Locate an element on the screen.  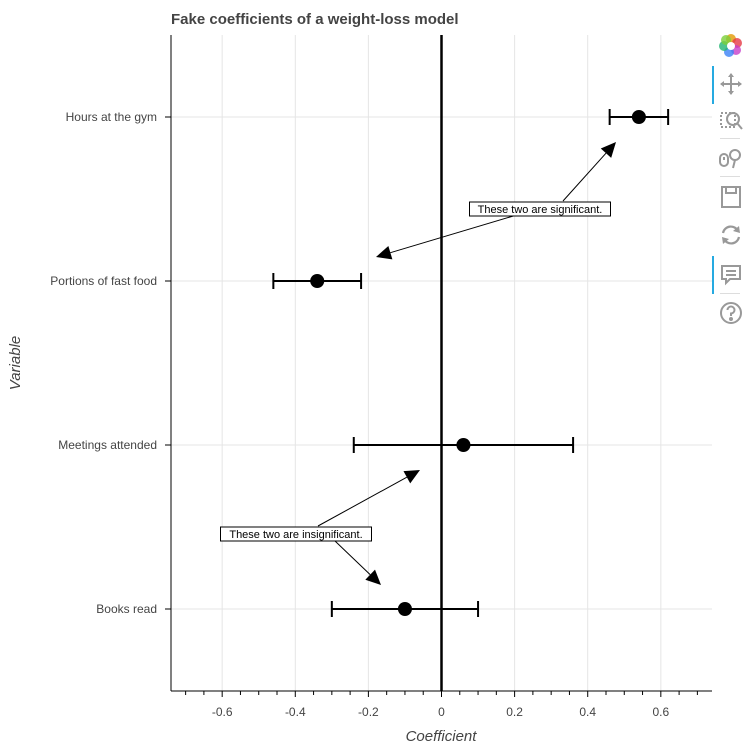
save-icon is located at coordinates (731, 197).